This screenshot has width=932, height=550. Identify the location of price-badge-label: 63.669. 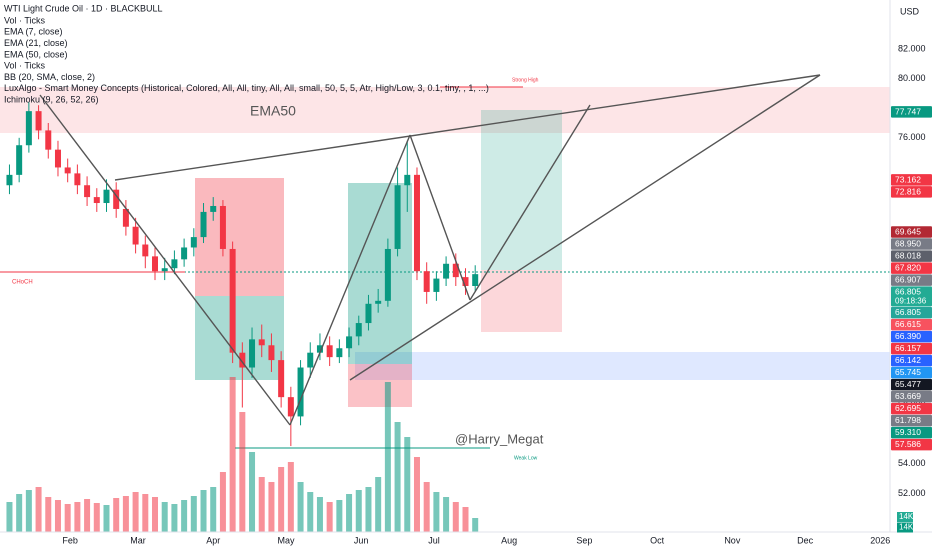
(908, 396).